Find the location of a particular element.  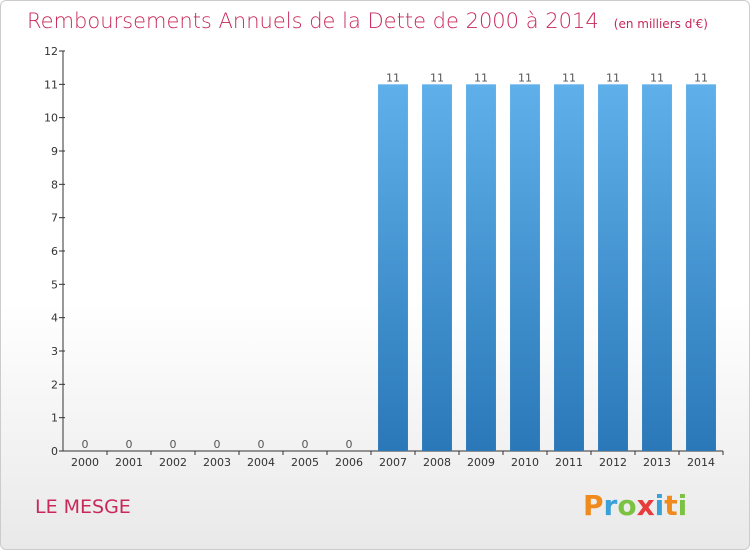

y-tick-label: 6 is located at coordinates (54, 251).